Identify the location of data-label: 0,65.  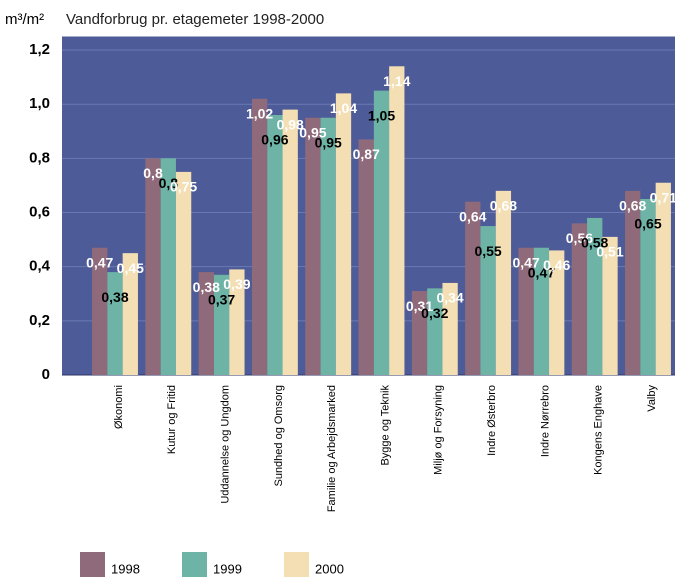
(647, 224).